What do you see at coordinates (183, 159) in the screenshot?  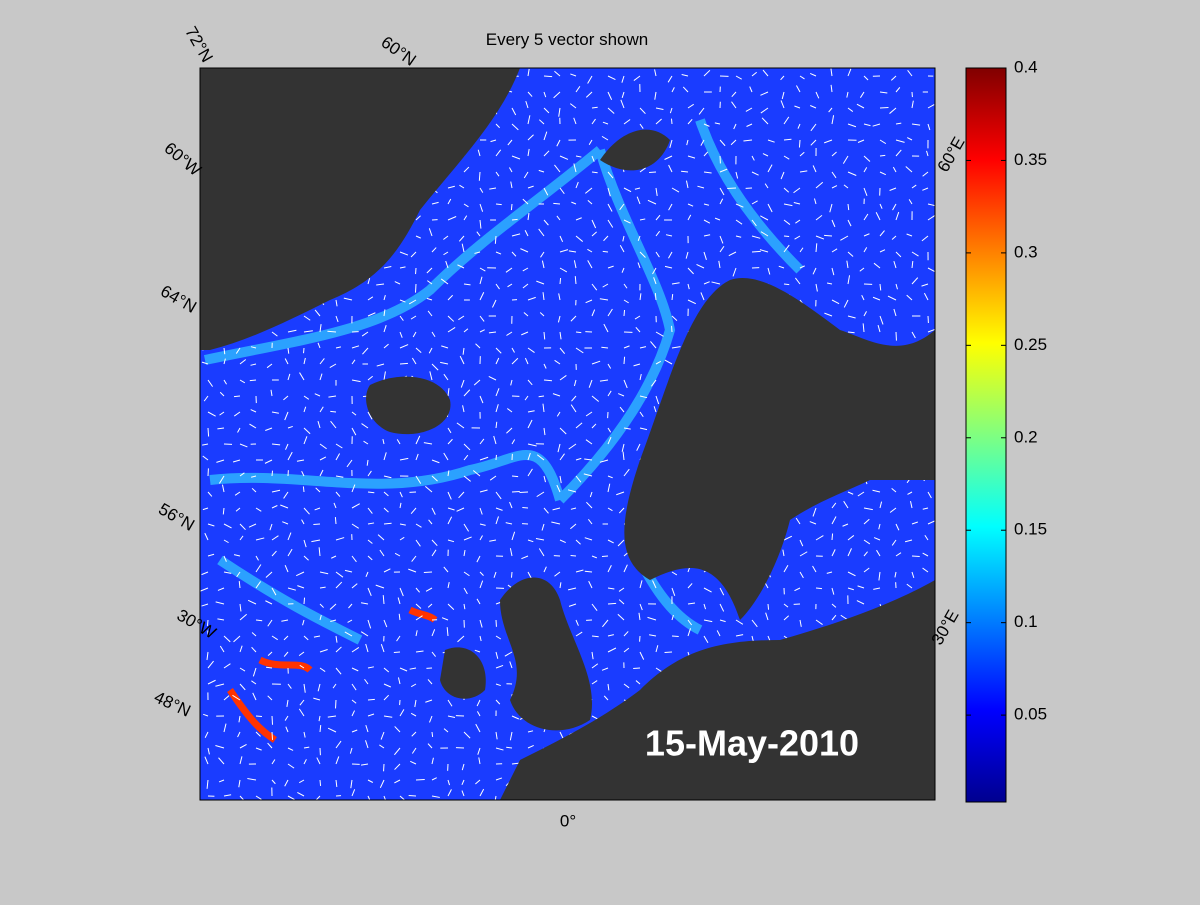 I see `graticule-label: 60°W` at bounding box center [183, 159].